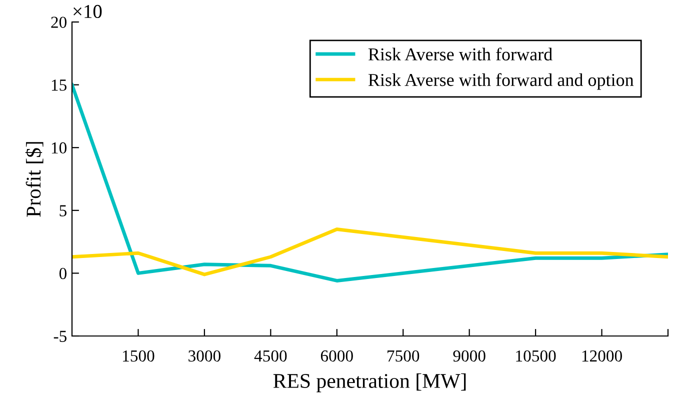 The height and width of the screenshot is (401, 697). Describe the element at coordinates (63, 274) in the screenshot. I see `y-tick-label: 0` at that location.